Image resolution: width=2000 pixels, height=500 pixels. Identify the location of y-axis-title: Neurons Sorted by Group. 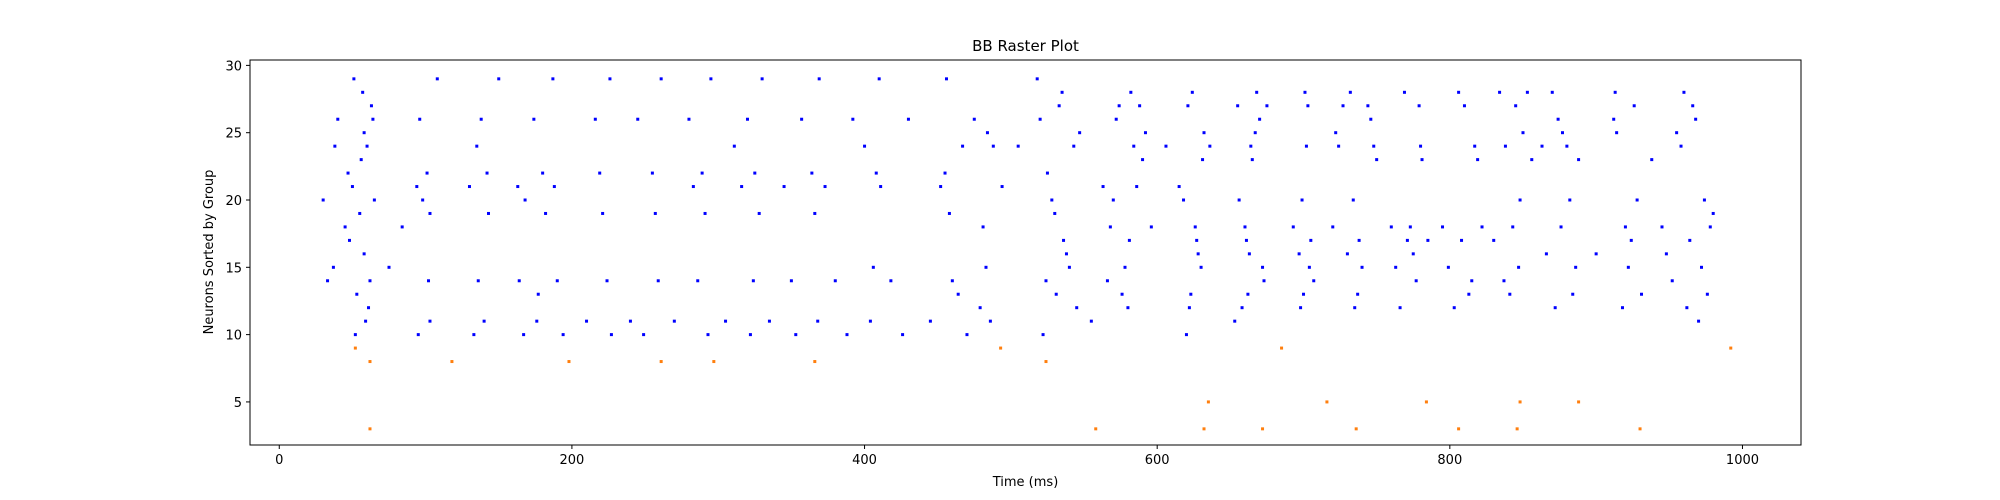
(209, 252).